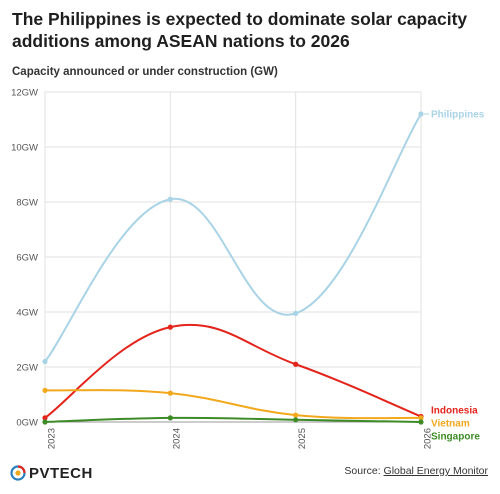 Image resolution: width=500 pixels, height=494 pixels. I want to click on x-tick-label: 2024, so click(177, 438).